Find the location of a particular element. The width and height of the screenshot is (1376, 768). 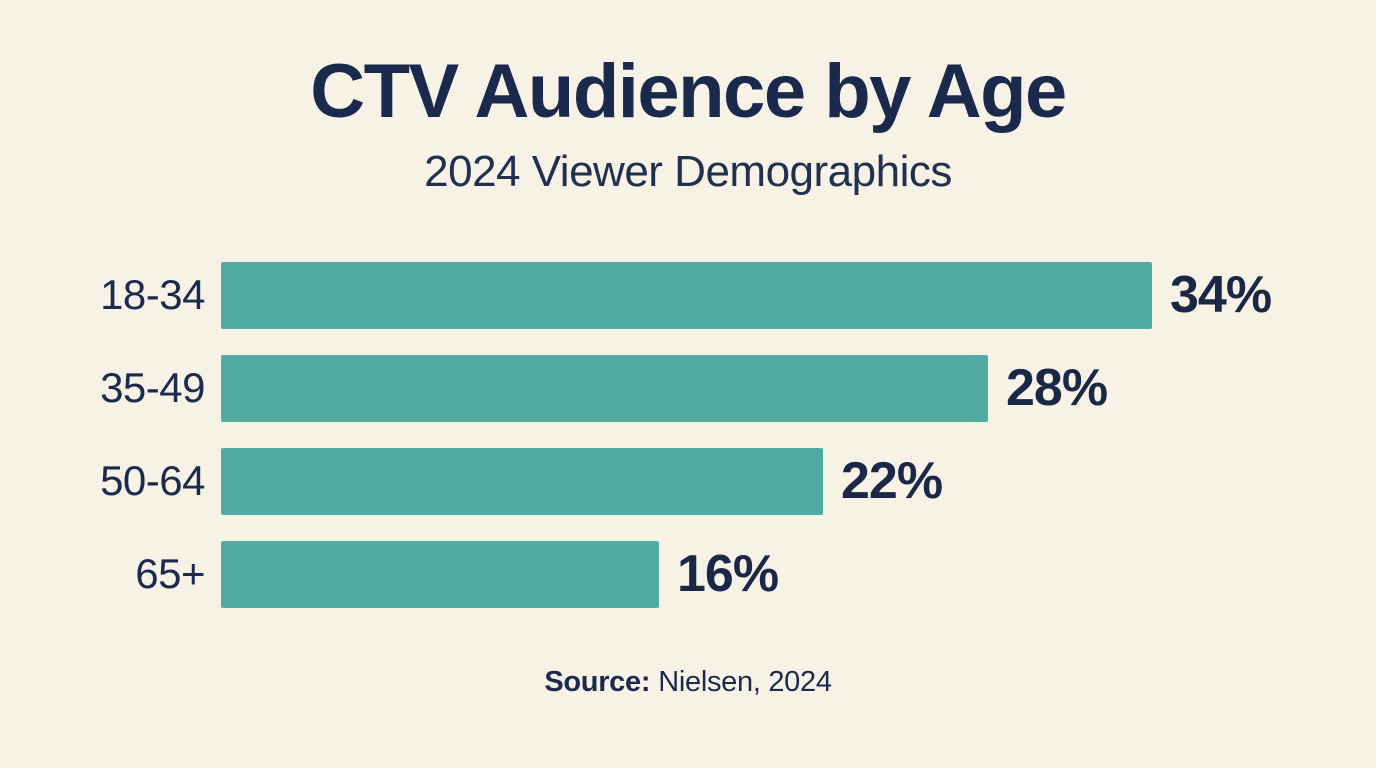

bar-row: 65+ 16% is located at coordinates (688, 574).